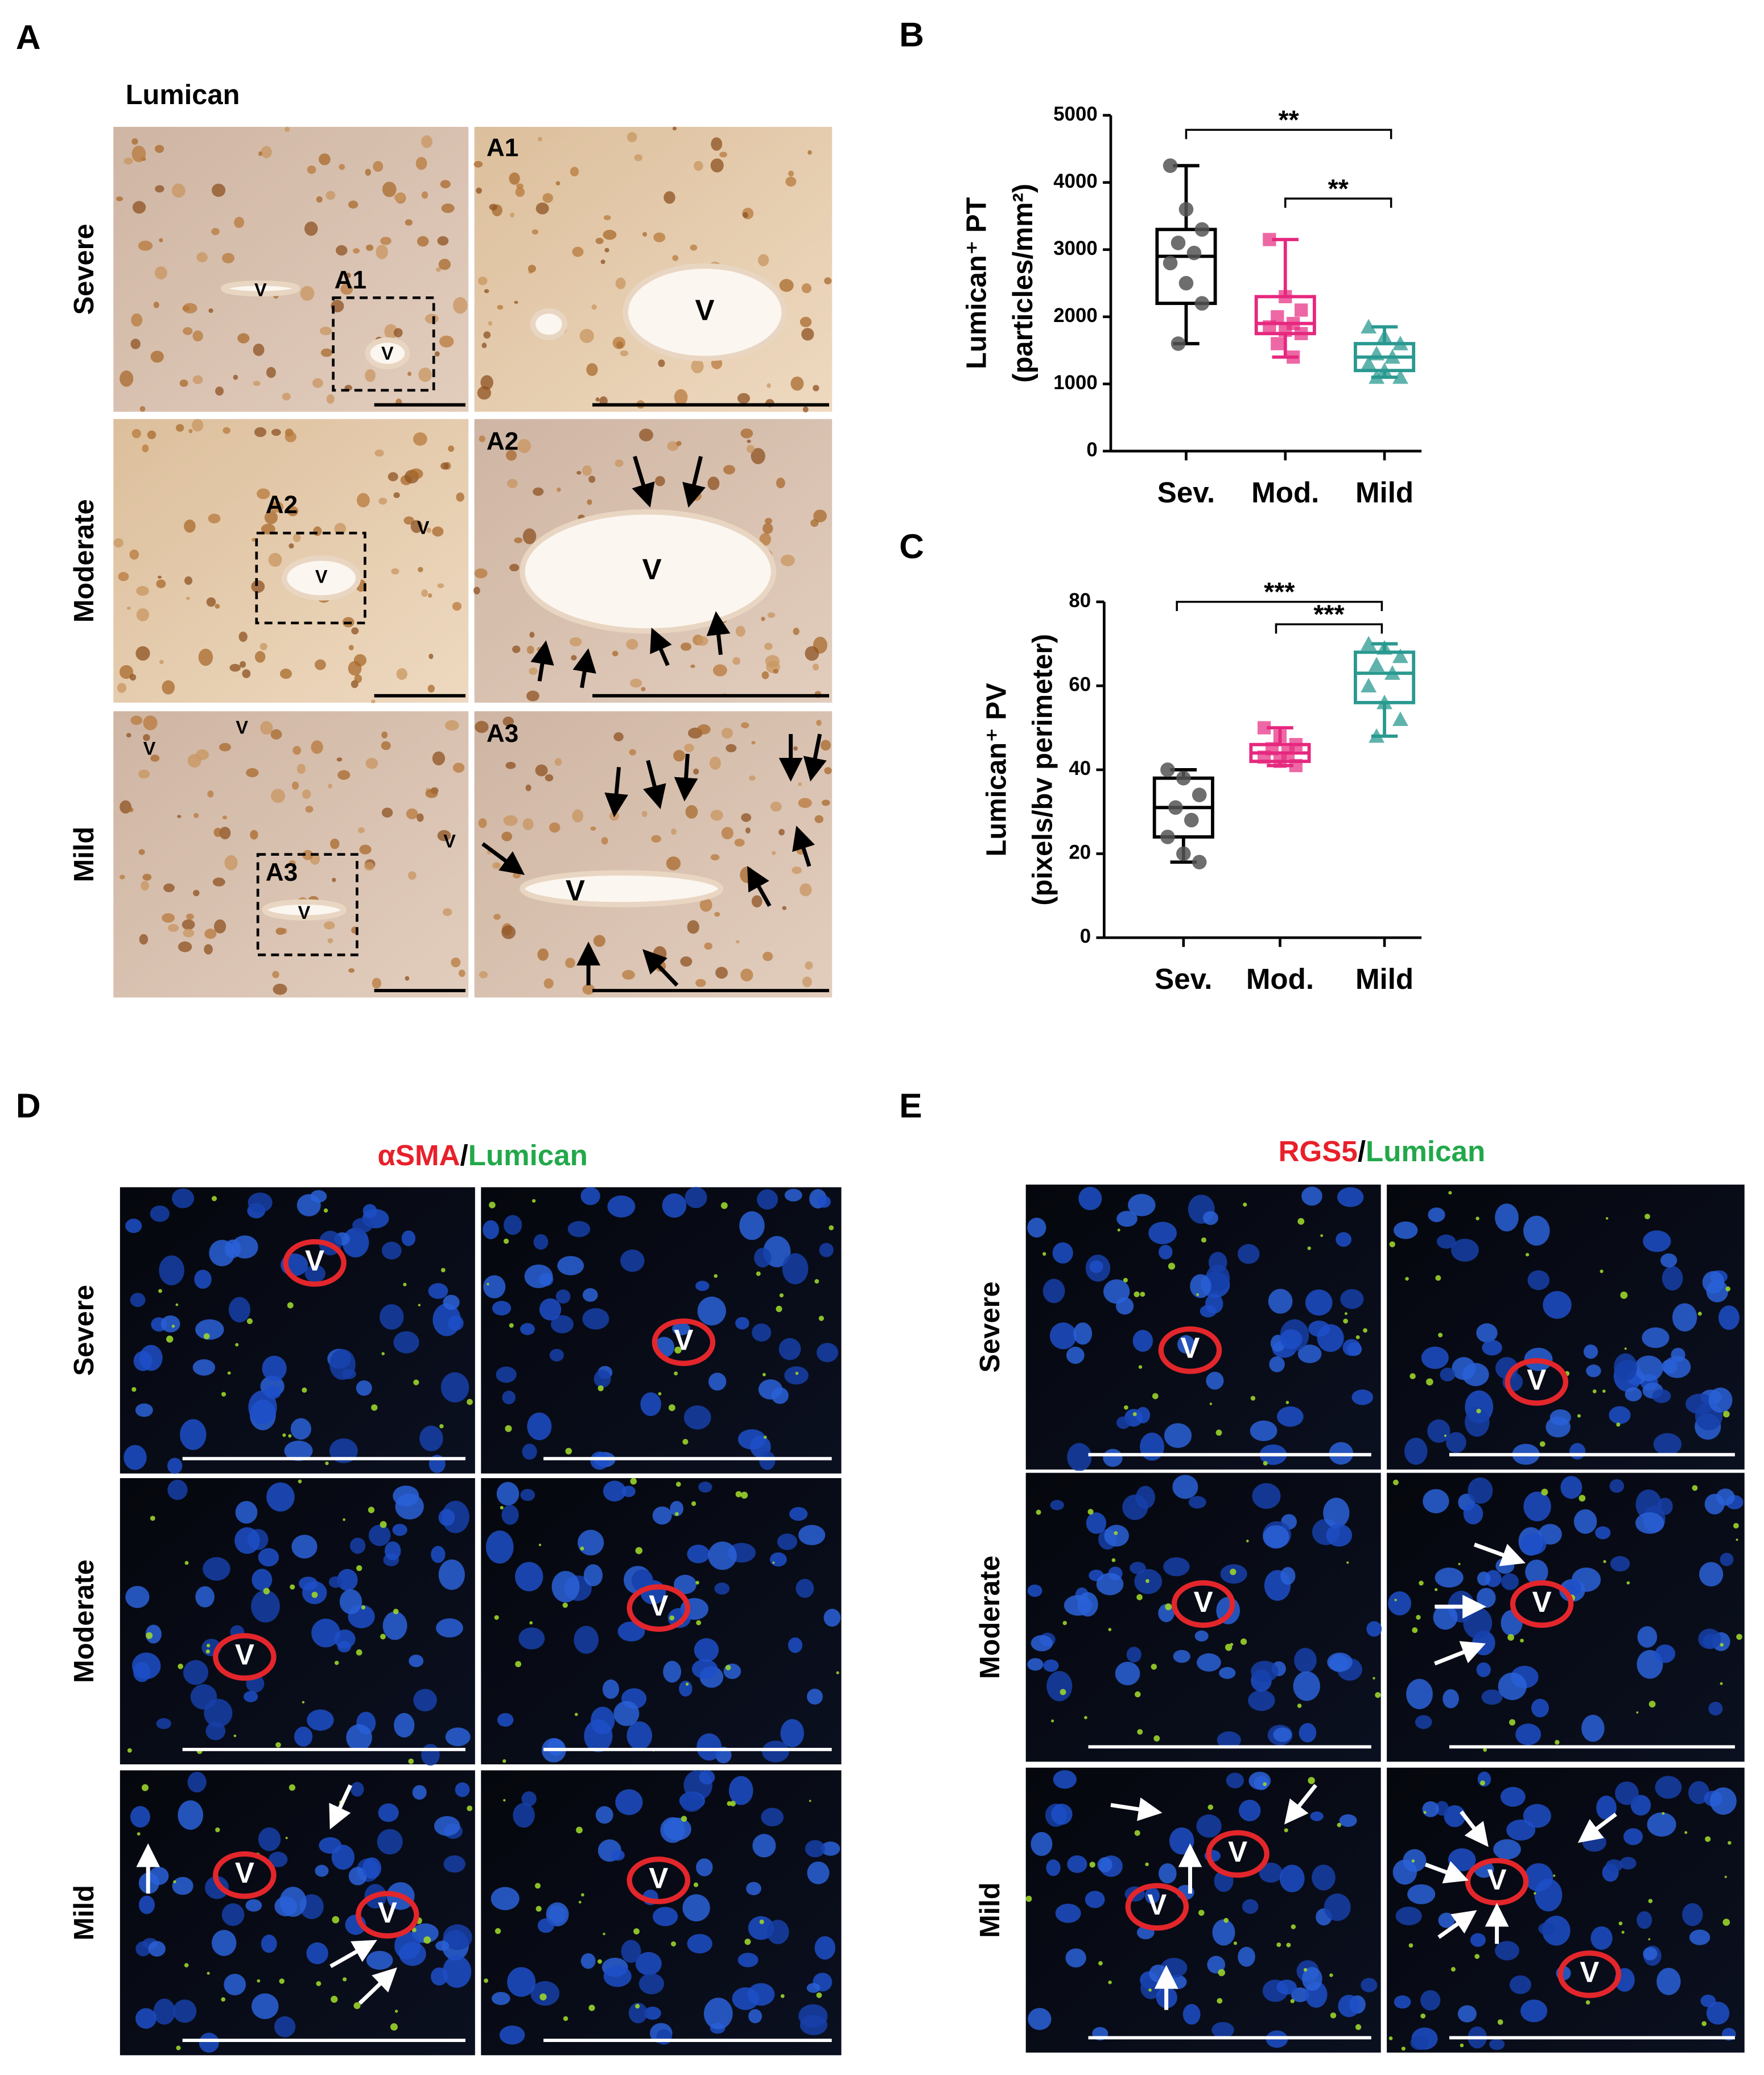 The image size is (1764, 2075). What do you see at coordinates (261, 288) in the screenshot?
I see `vessel` at bounding box center [261, 288].